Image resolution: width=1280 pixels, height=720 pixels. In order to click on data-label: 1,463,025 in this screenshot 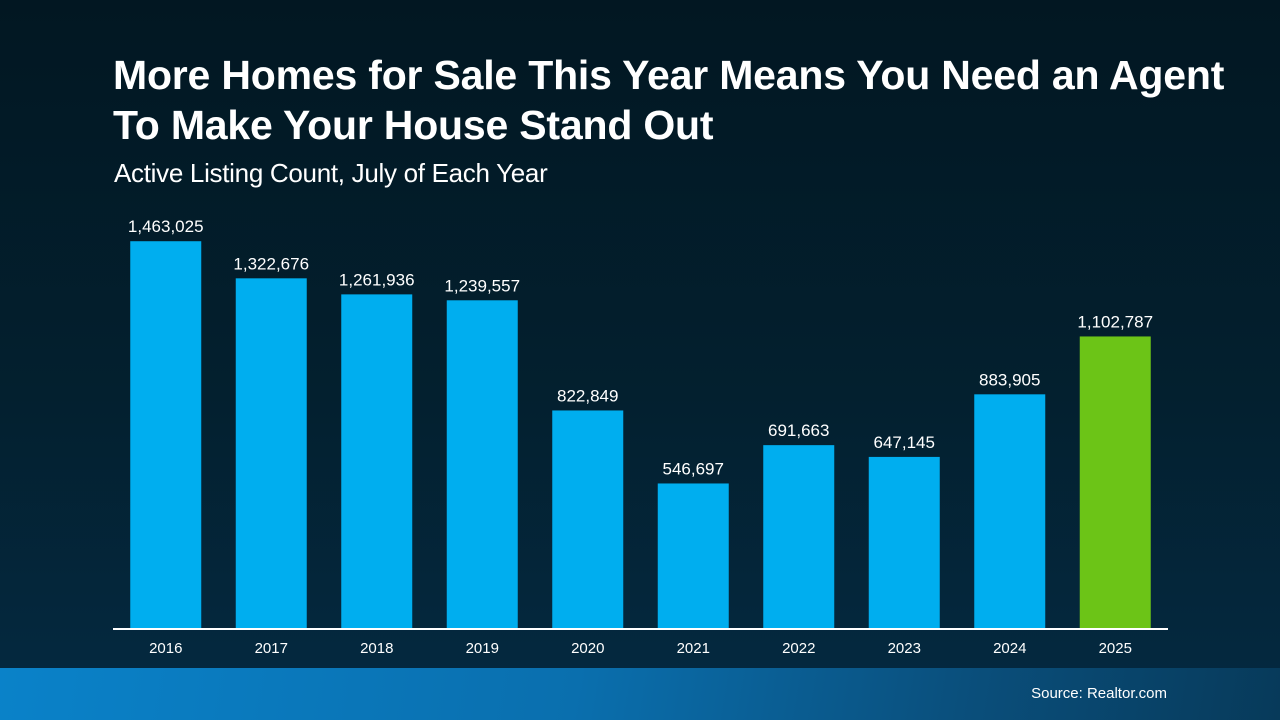, I will do `click(166, 226)`.